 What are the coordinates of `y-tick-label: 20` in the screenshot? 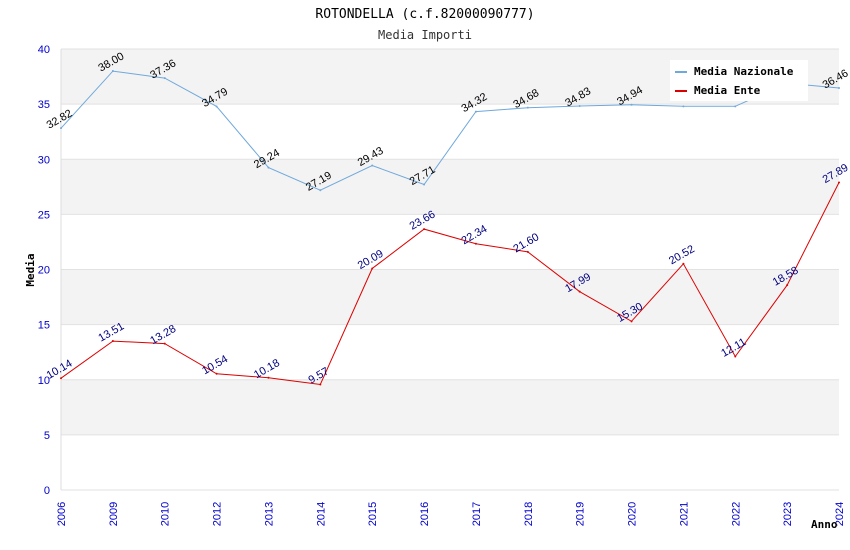 It's located at (44, 271).